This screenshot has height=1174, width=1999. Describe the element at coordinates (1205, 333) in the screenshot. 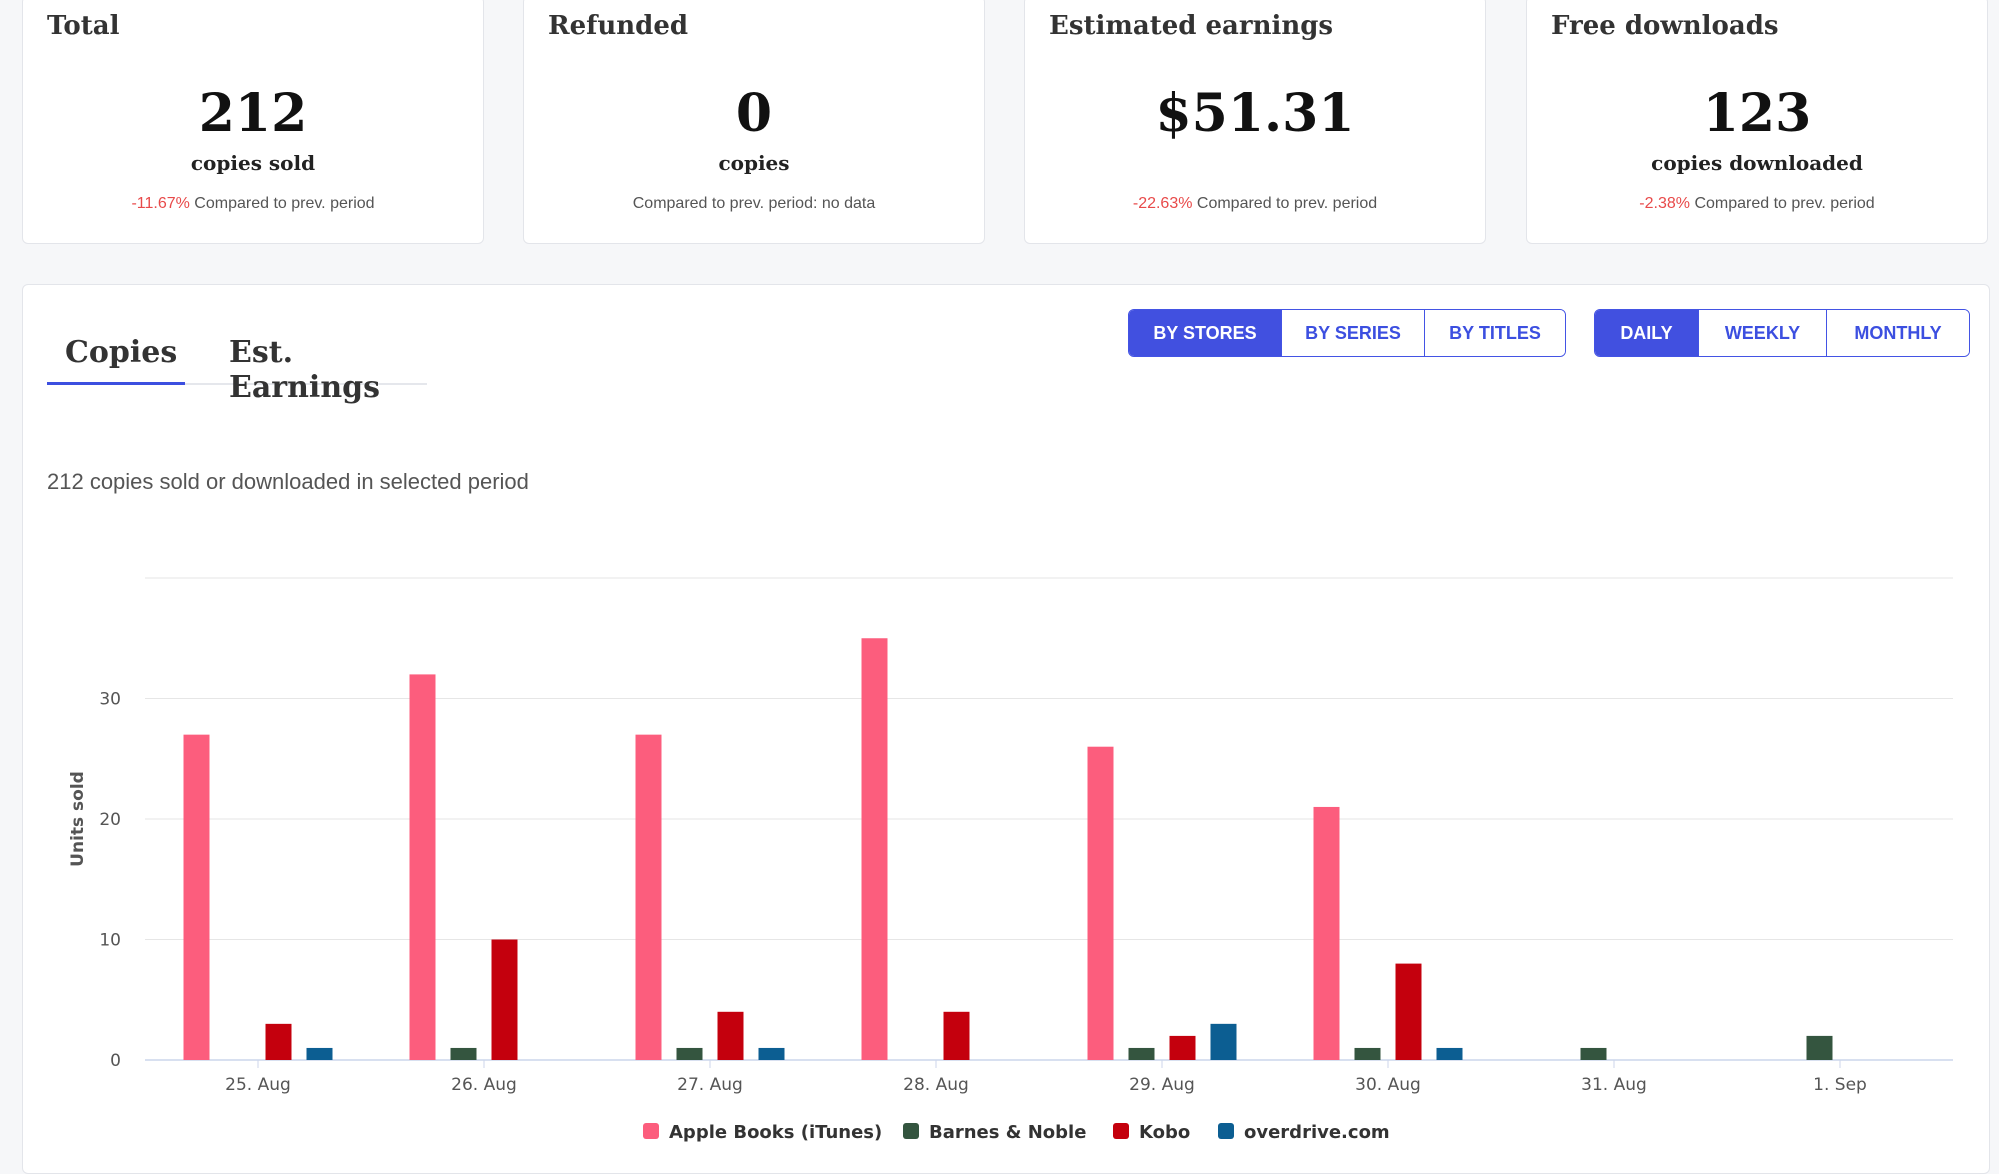

I see `by-stores-button: BY STORES` at that location.